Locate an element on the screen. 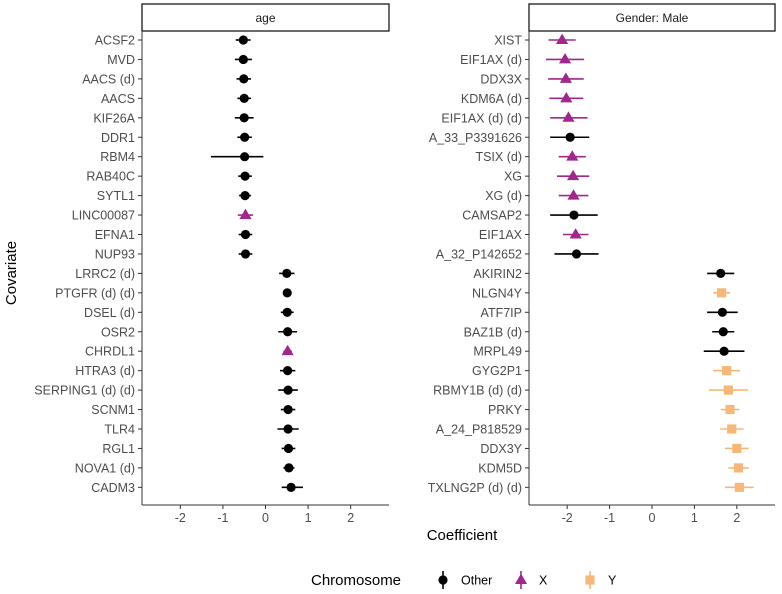 The image size is (782, 594). y-tick-label: CHRDL1 is located at coordinates (110, 352).